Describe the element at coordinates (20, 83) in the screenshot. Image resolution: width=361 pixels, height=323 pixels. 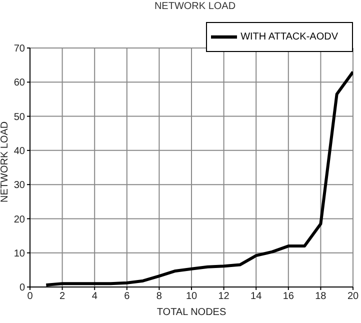
I see `y-tick-label: 60` at that location.